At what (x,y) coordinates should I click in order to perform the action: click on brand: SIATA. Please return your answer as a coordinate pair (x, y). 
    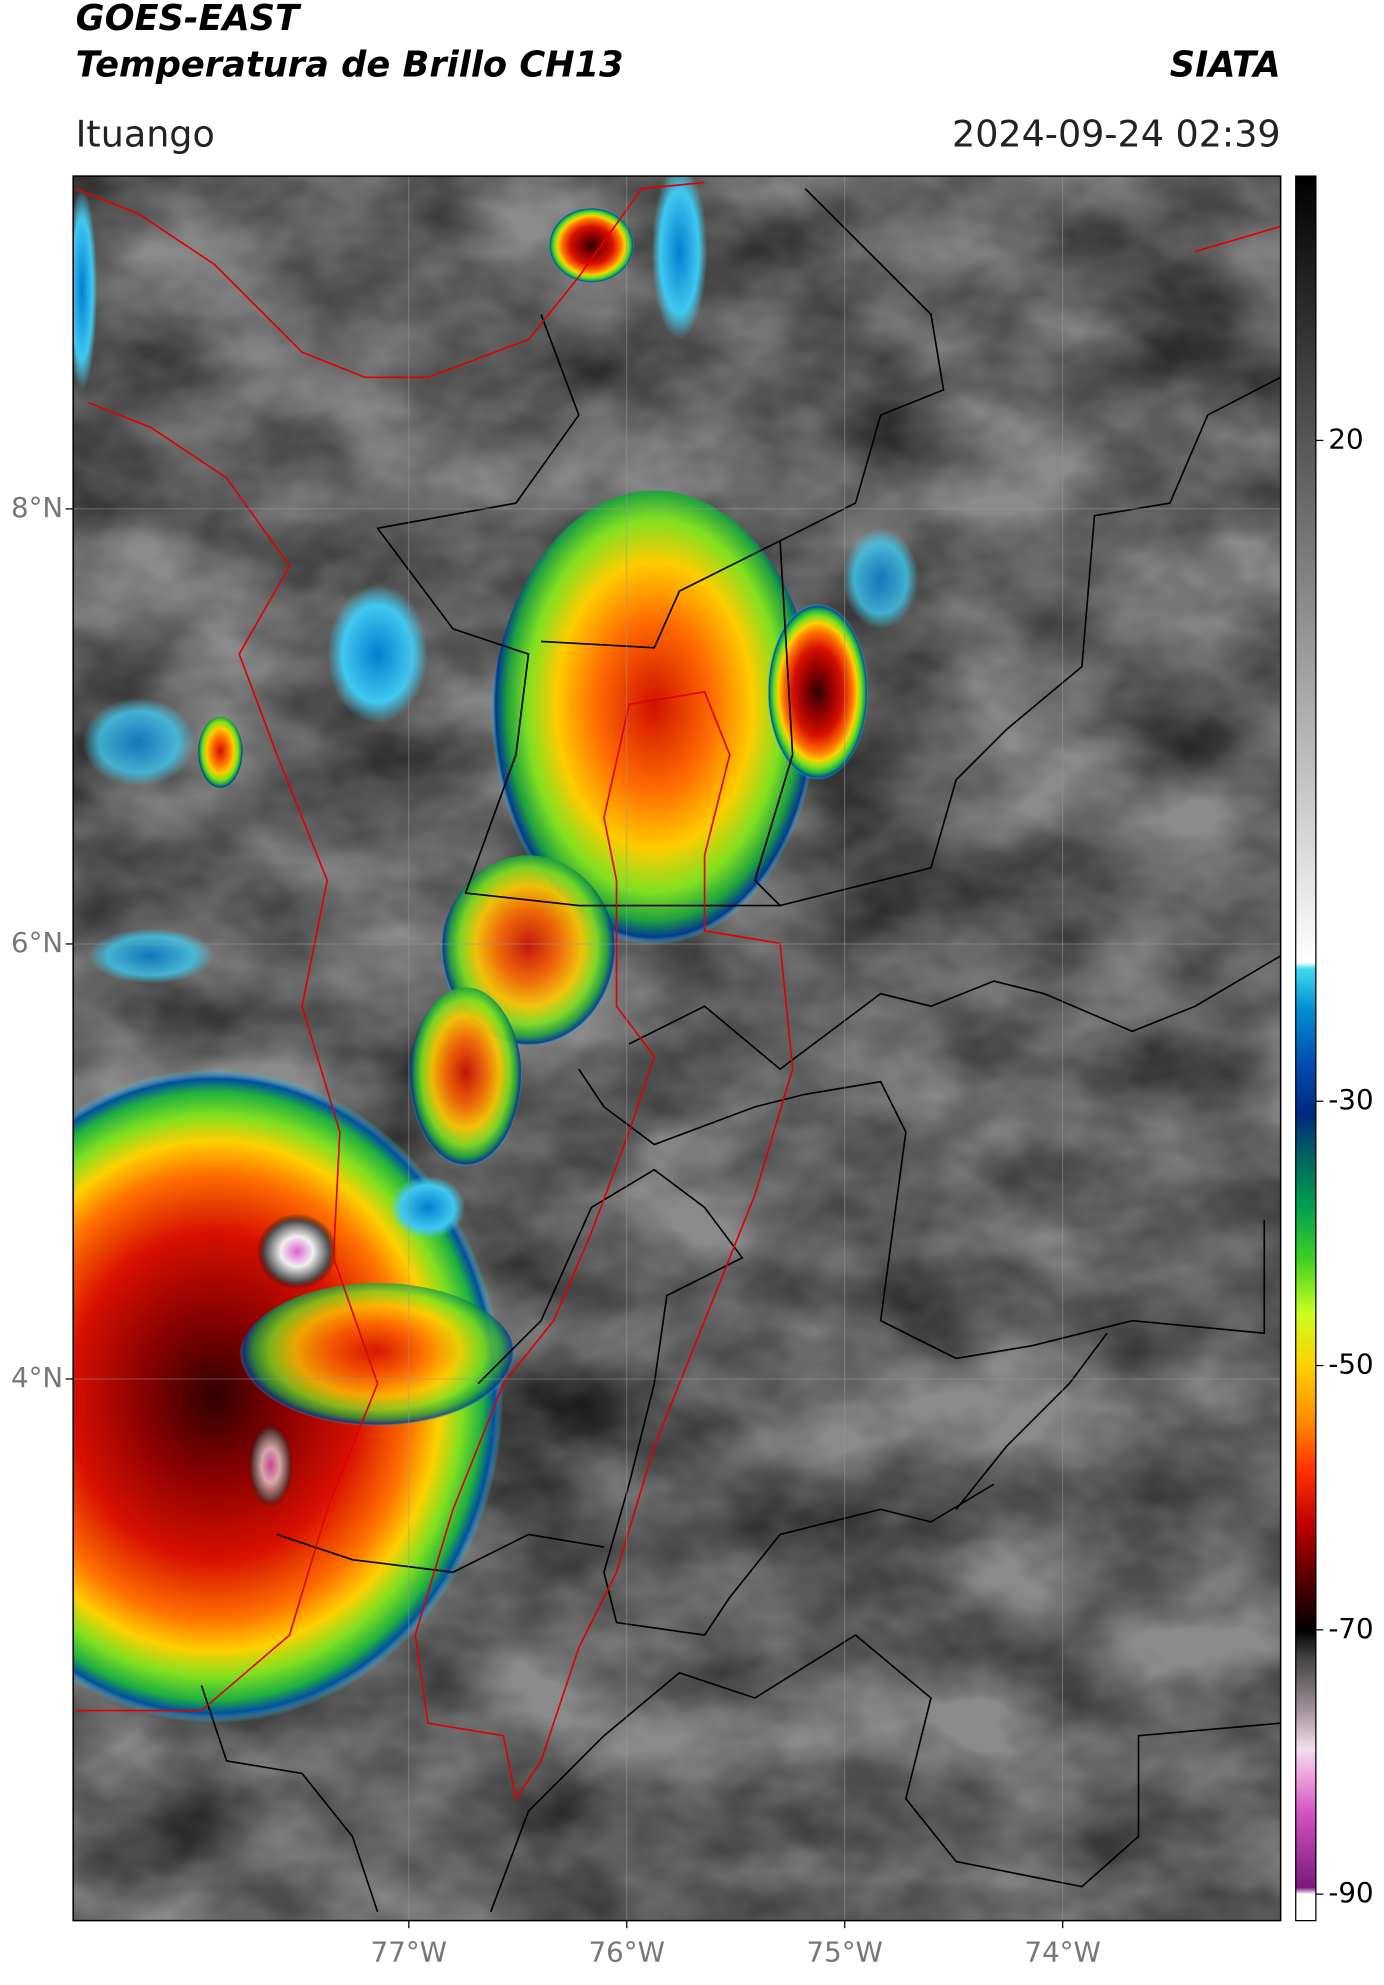
    Looking at the image, I should click on (1225, 65).